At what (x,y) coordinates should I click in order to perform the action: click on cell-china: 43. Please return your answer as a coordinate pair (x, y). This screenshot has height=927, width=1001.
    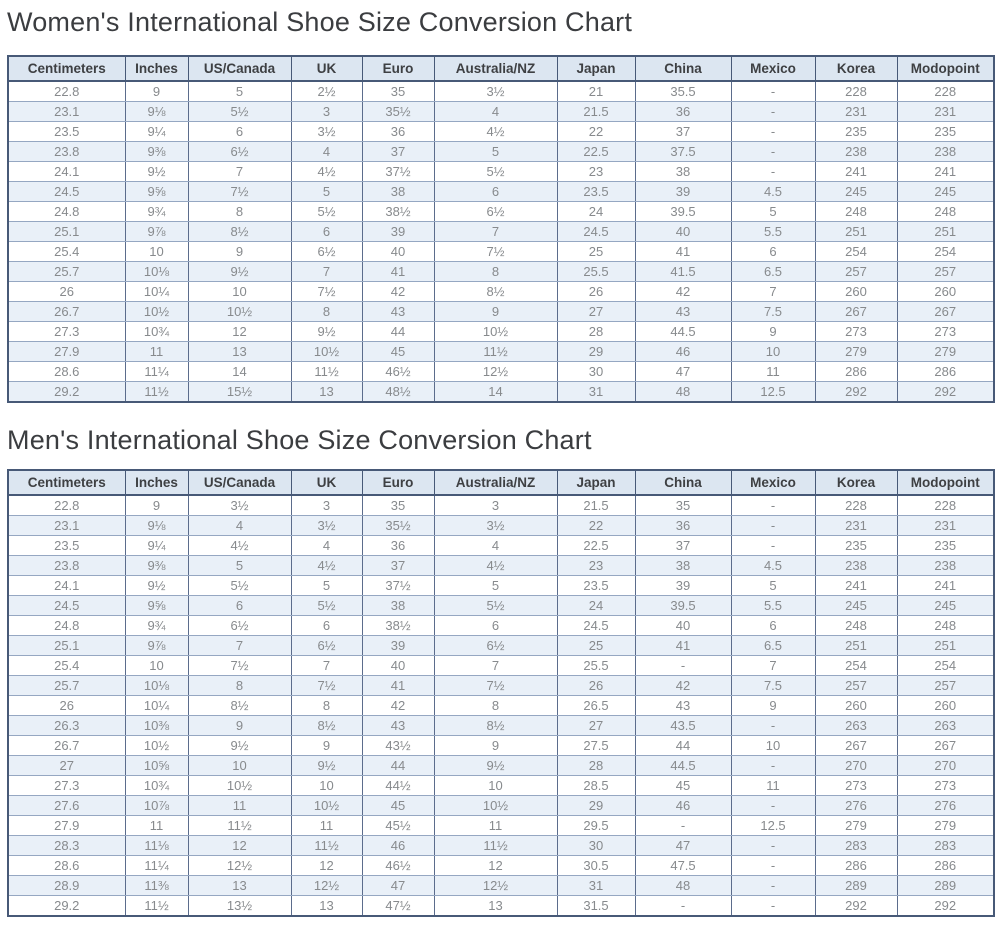
    Looking at the image, I should click on (683, 311).